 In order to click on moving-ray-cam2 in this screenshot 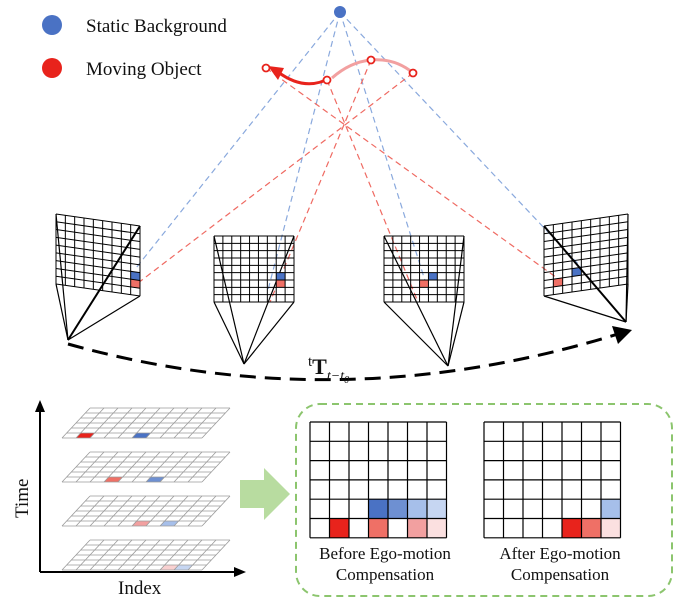, I will do `click(320, 181)`.